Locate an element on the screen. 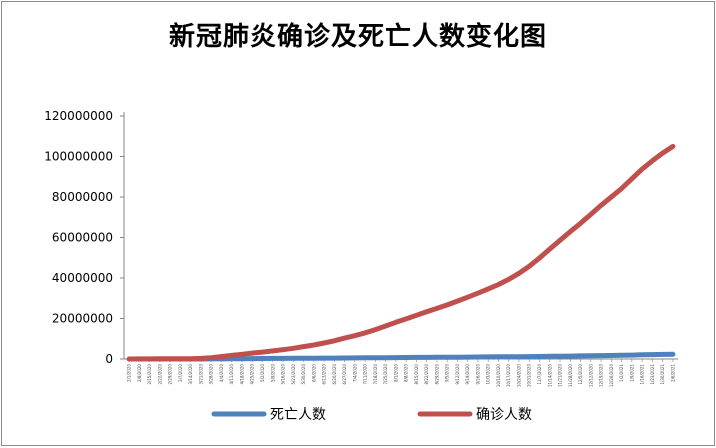 Image resolution: width=716 pixels, height=448 pixels. x-tick-label: 5/23/2020 is located at coordinates (293, 374).